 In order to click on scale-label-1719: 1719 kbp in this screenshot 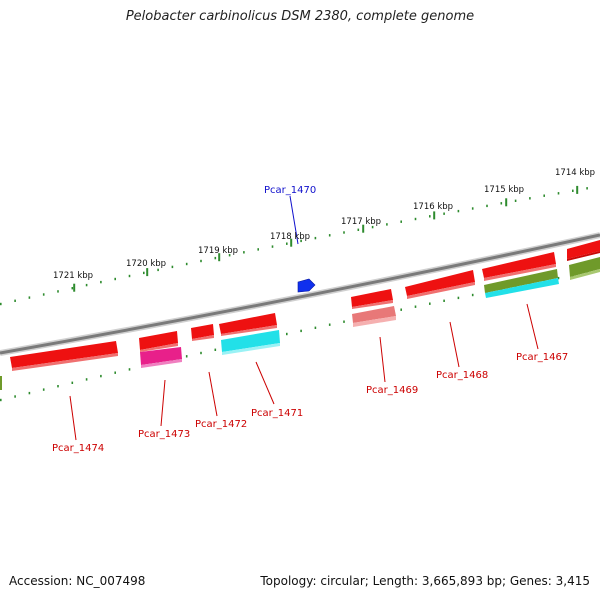, I will do `click(218, 251)`.